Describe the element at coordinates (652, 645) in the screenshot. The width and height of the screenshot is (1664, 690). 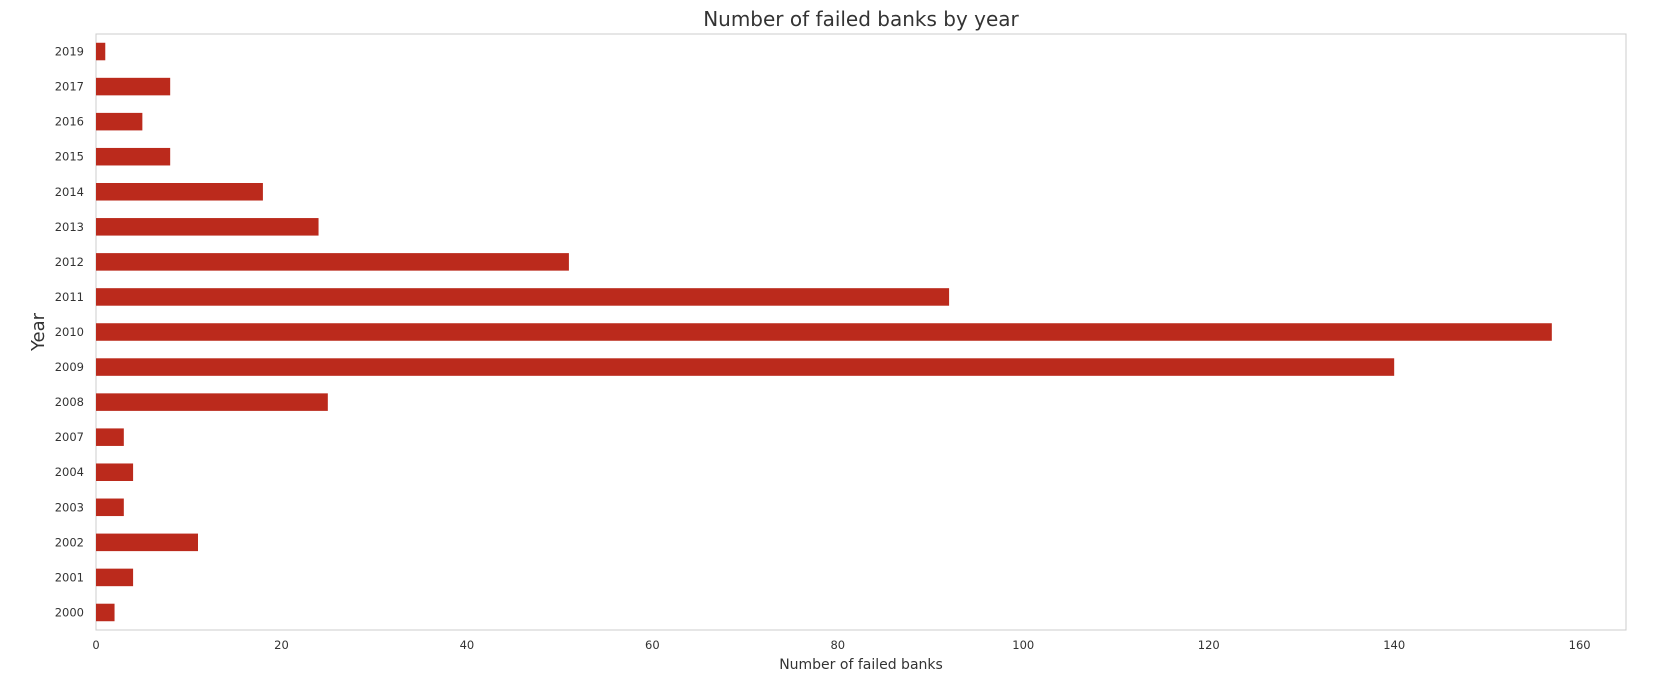
I see `x-tick-label-60: 60` at that location.